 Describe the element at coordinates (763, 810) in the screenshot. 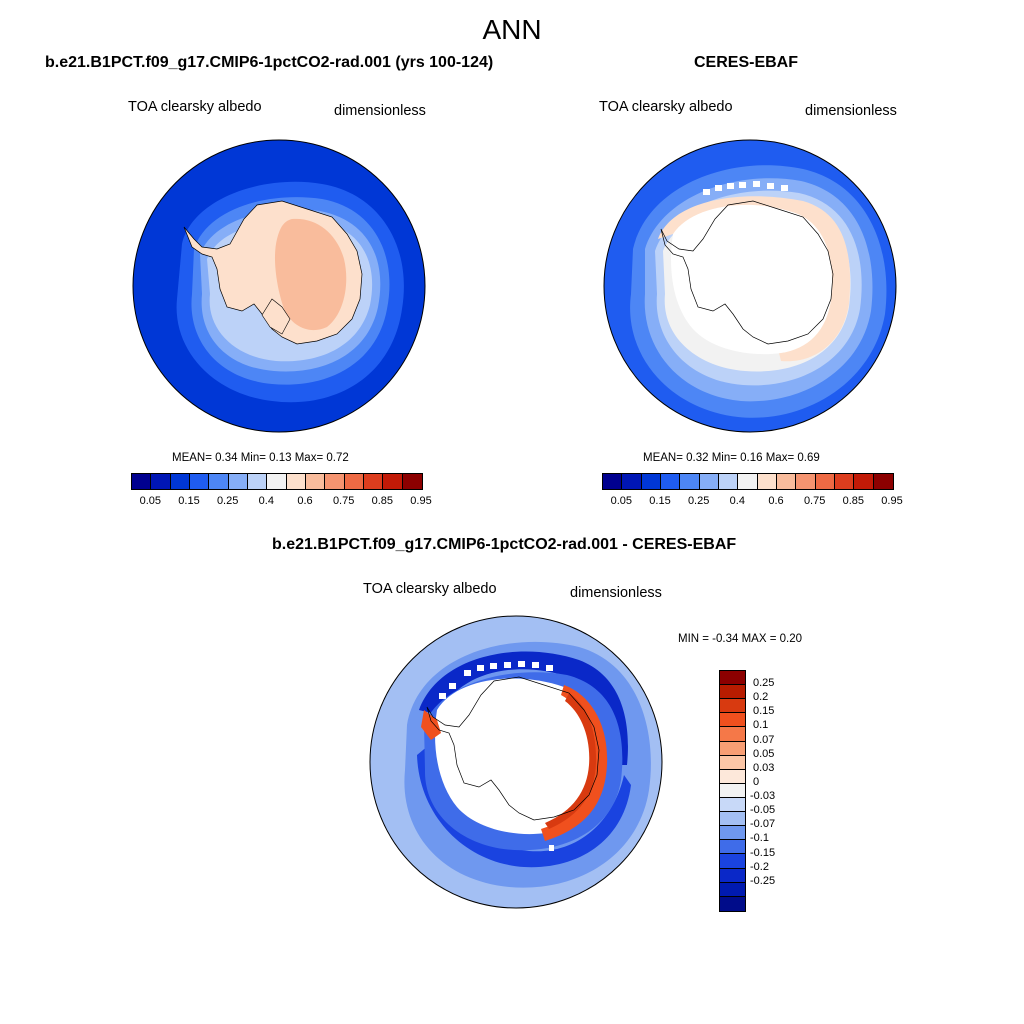

I see `colorbar-tick-label: -0.05` at that location.